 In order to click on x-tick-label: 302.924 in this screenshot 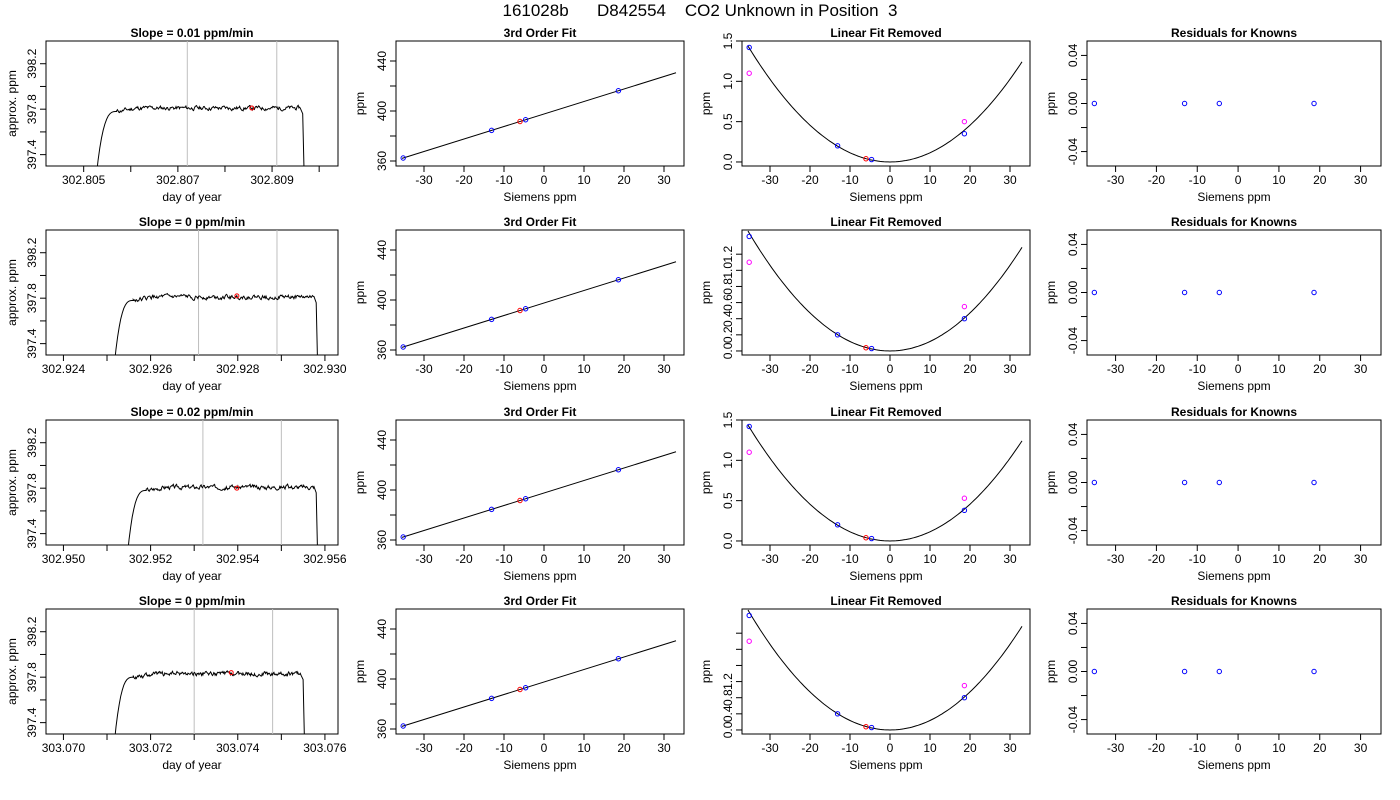, I will do `click(64, 369)`.